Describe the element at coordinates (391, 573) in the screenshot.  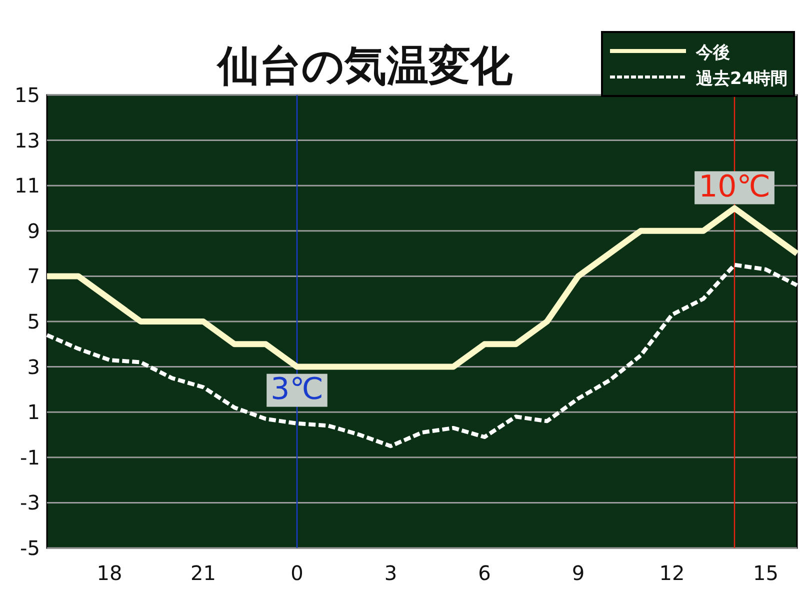
I see `x-tick-label: 3` at that location.